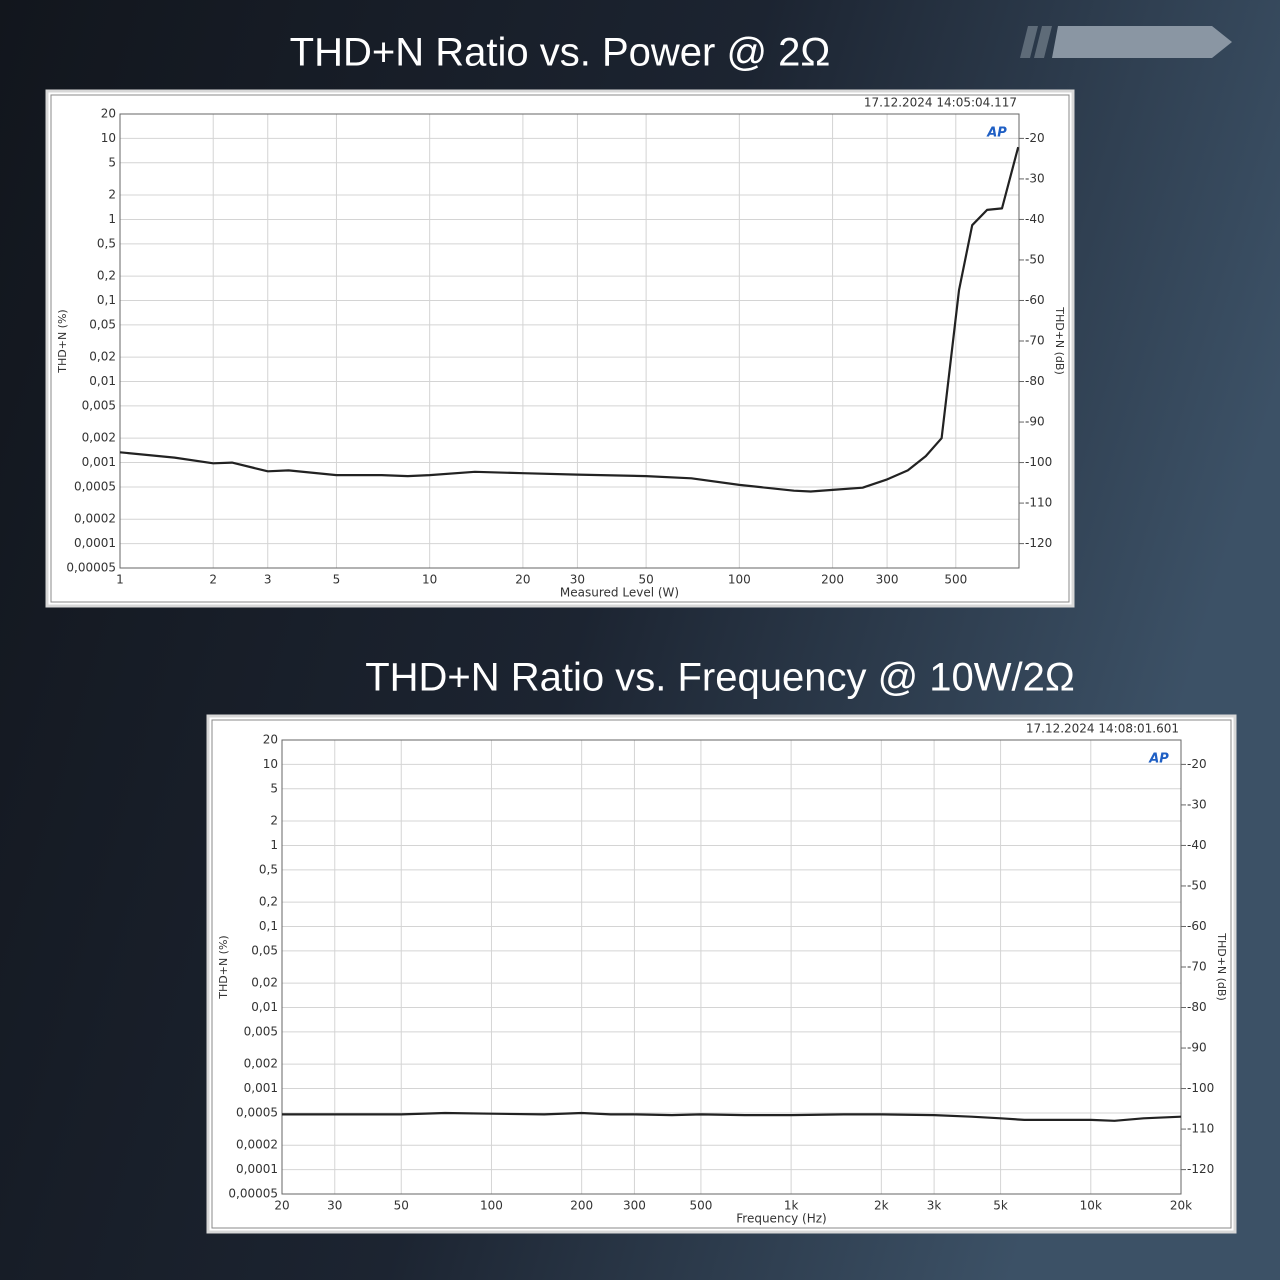 The width and height of the screenshot is (1280, 1280). I want to click on chart-title: THD+N Ratio vs. Power @ 2Ω, so click(560, 53).